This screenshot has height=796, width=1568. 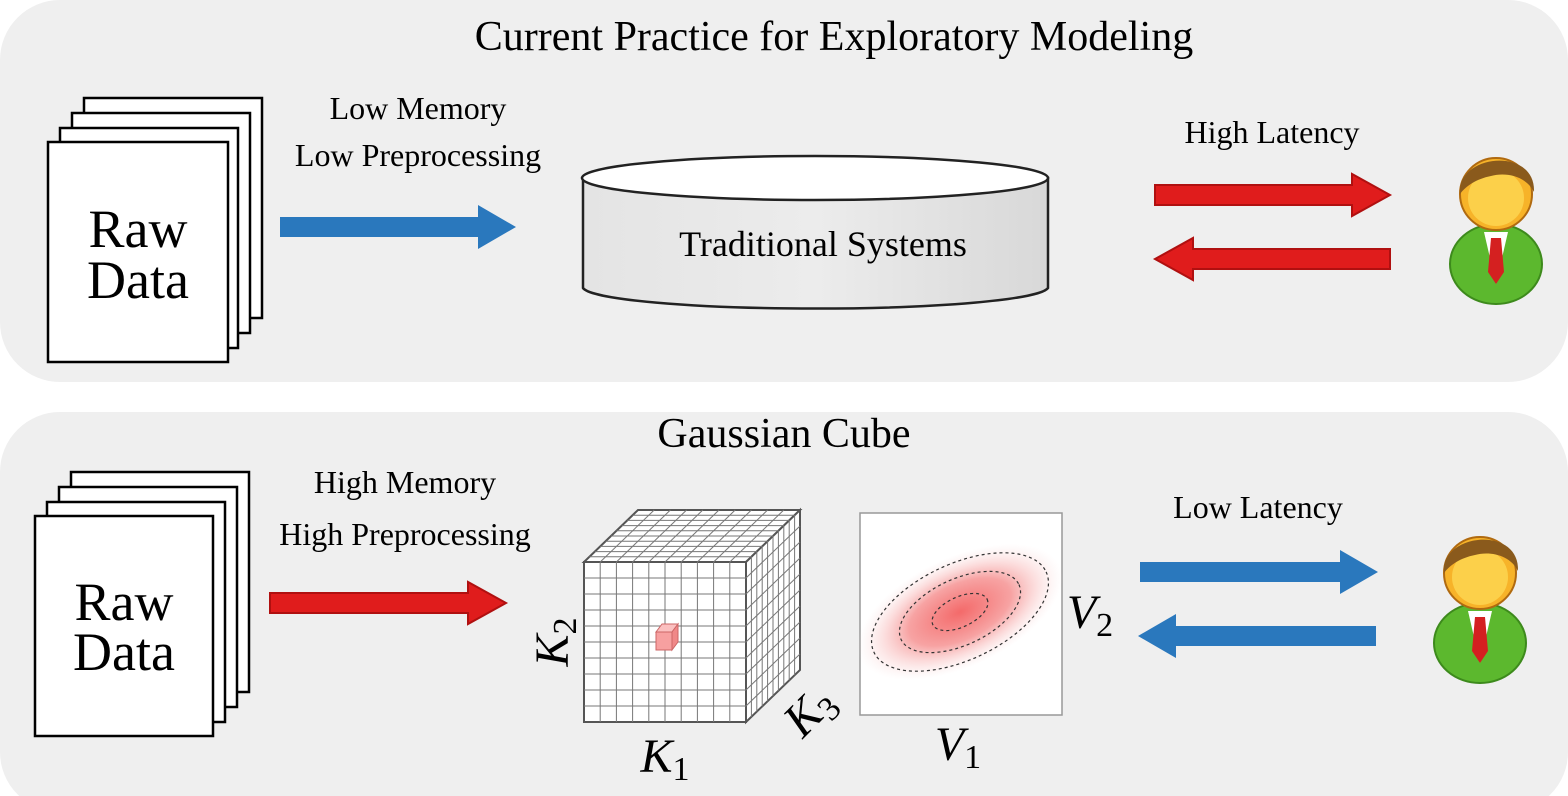 What do you see at coordinates (418, 155) in the screenshot?
I see `arrow-label: Low Preprocessing` at bounding box center [418, 155].